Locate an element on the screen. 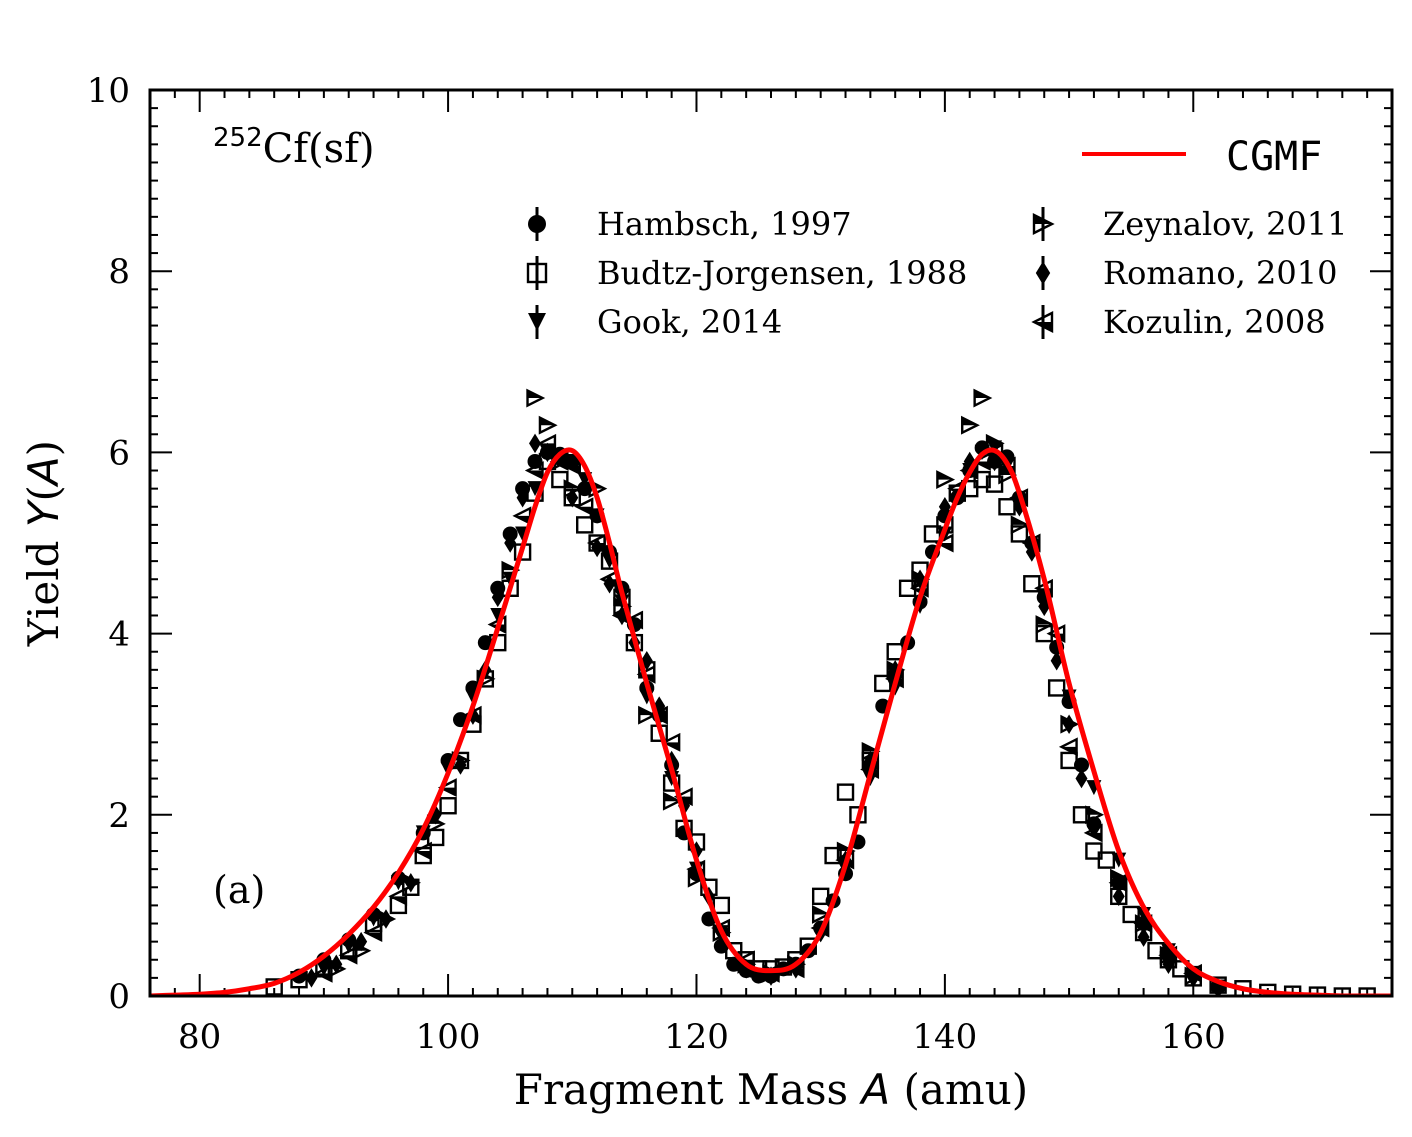 The width and height of the screenshot is (1412, 1137). legend-entry-label: Gook, 2014 is located at coordinates (689, 322).